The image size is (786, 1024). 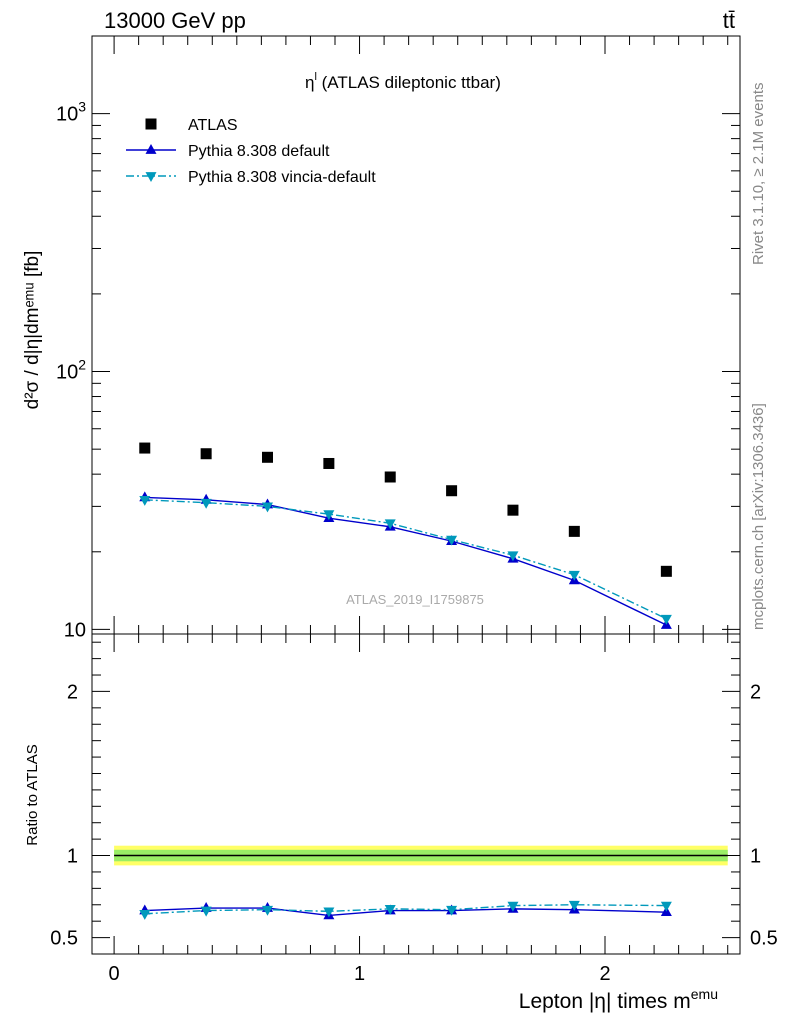 What do you see at coordinates (71, 112) in the screenshot?
I see `main-y-tick-label: 10³` at bounding box center [71, 112].